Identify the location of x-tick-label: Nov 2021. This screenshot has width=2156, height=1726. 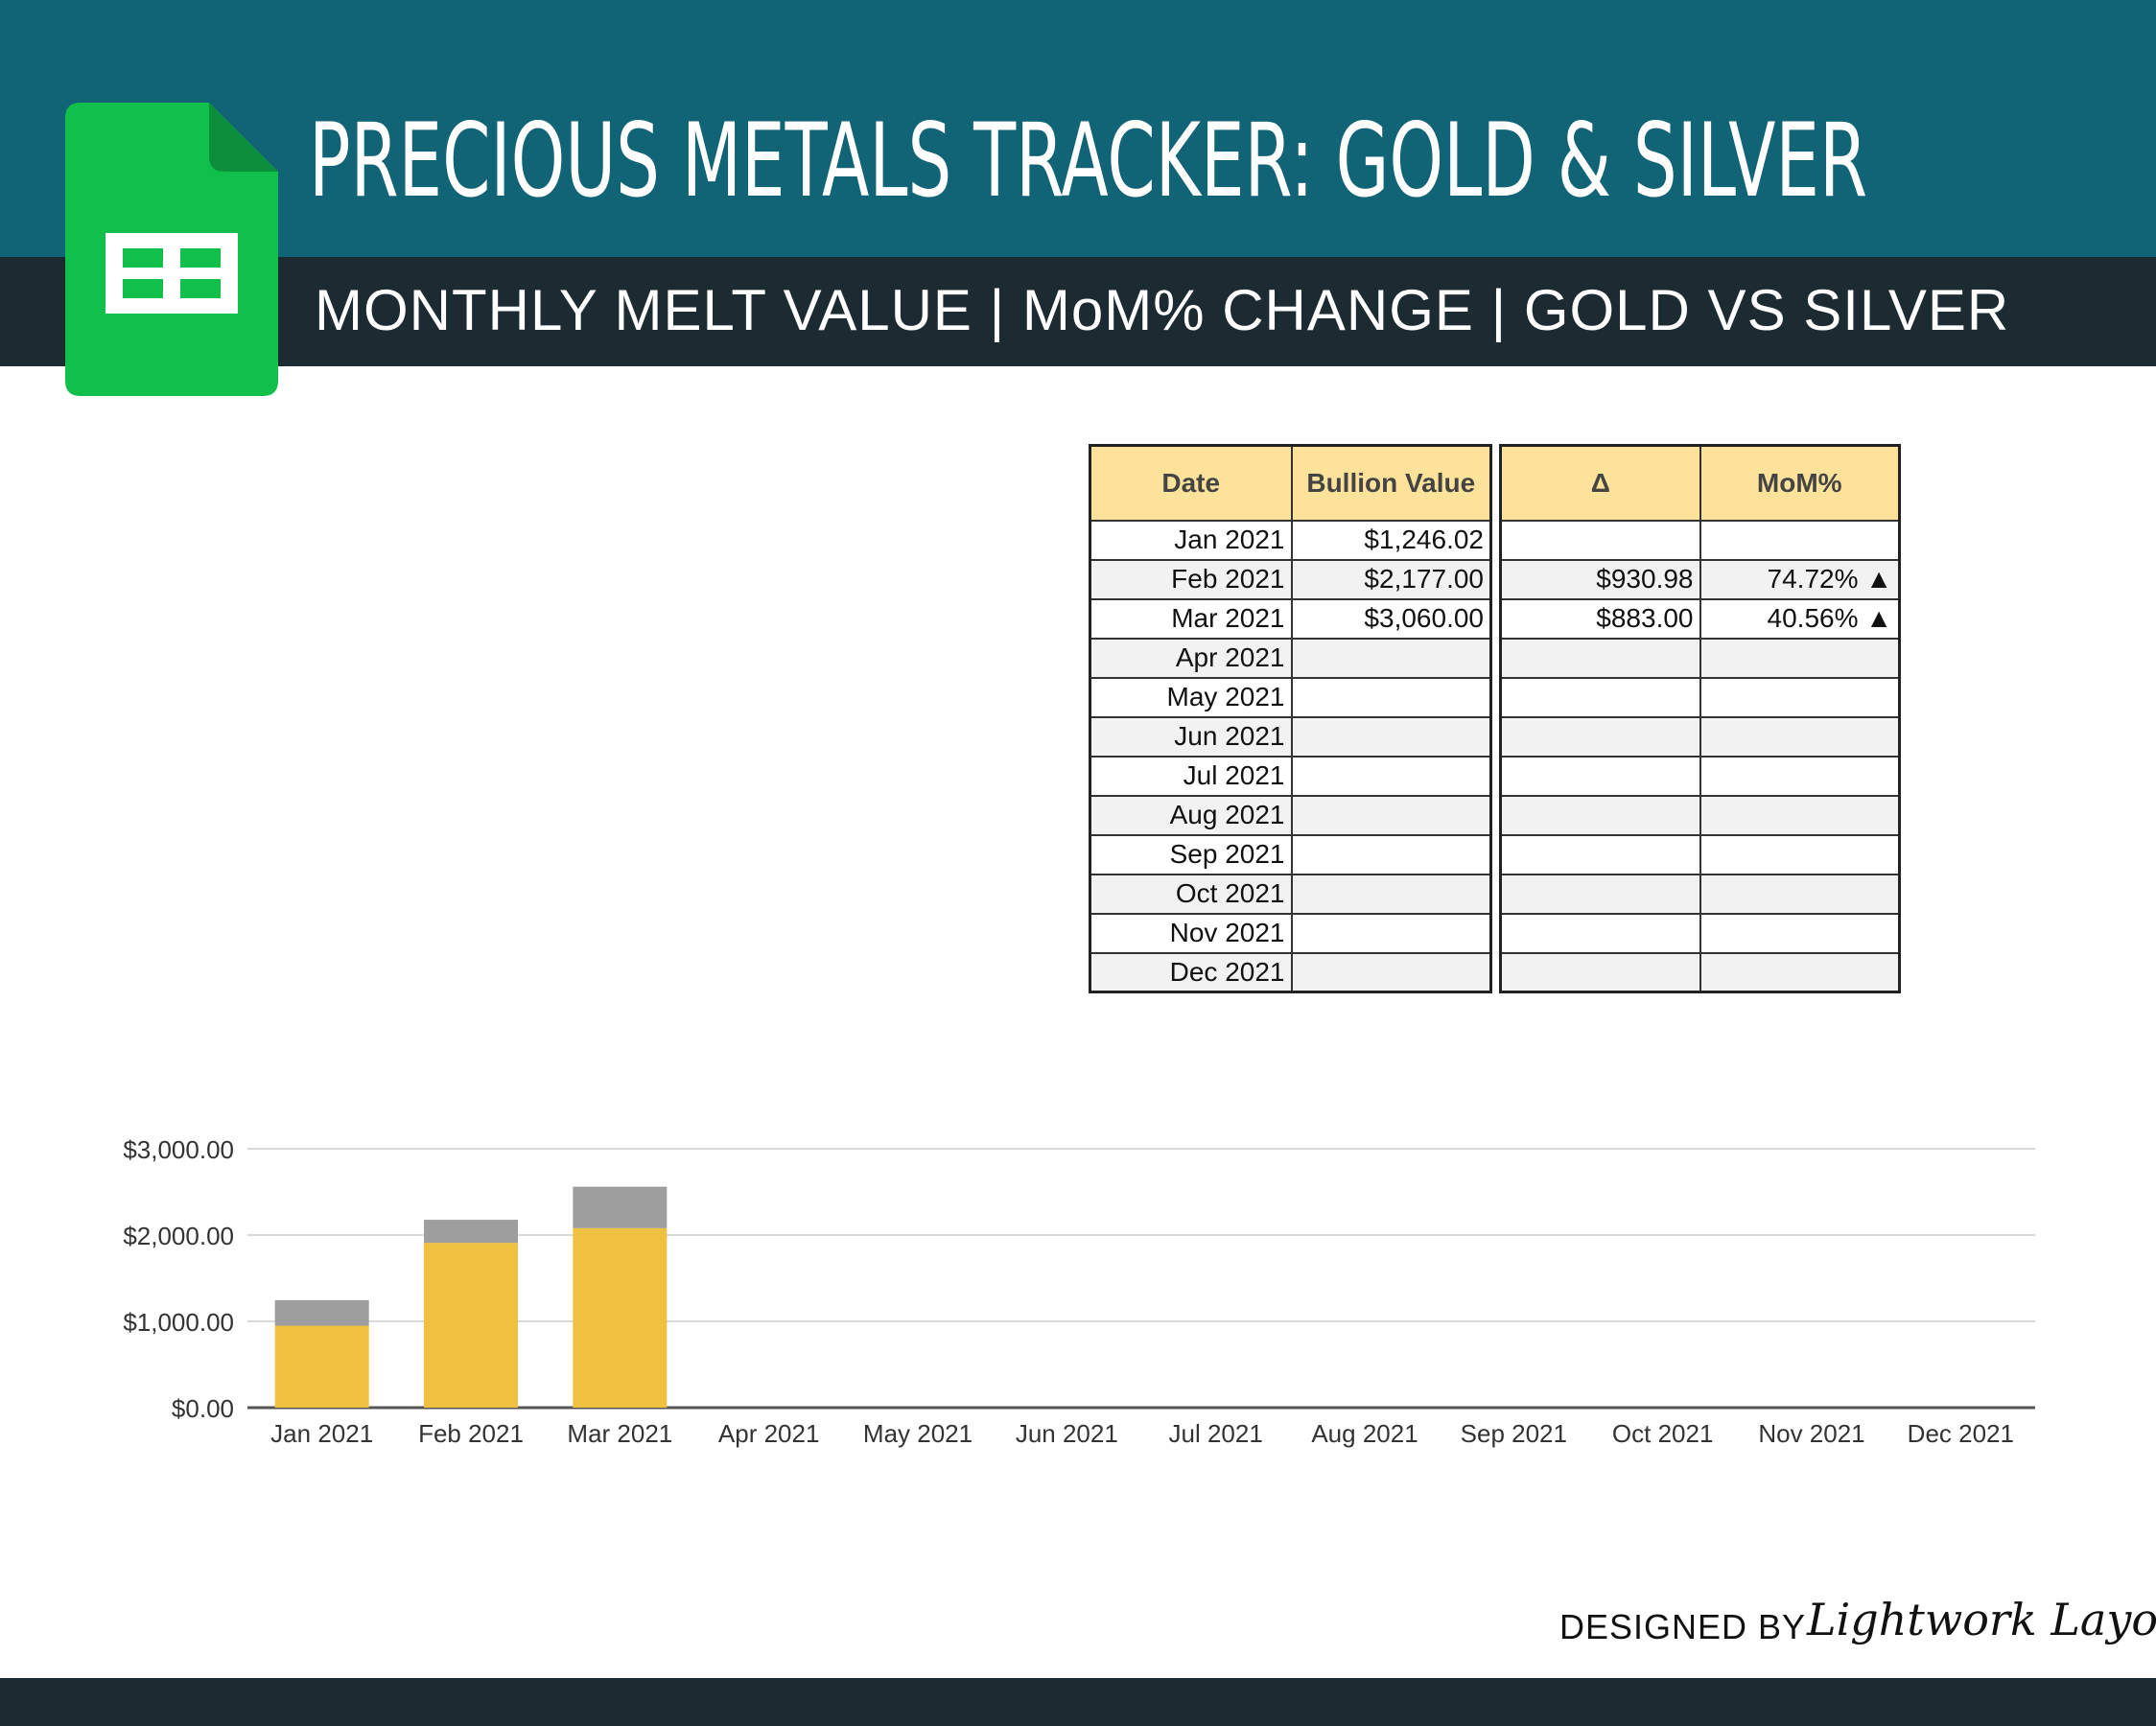
(1811, 1433).